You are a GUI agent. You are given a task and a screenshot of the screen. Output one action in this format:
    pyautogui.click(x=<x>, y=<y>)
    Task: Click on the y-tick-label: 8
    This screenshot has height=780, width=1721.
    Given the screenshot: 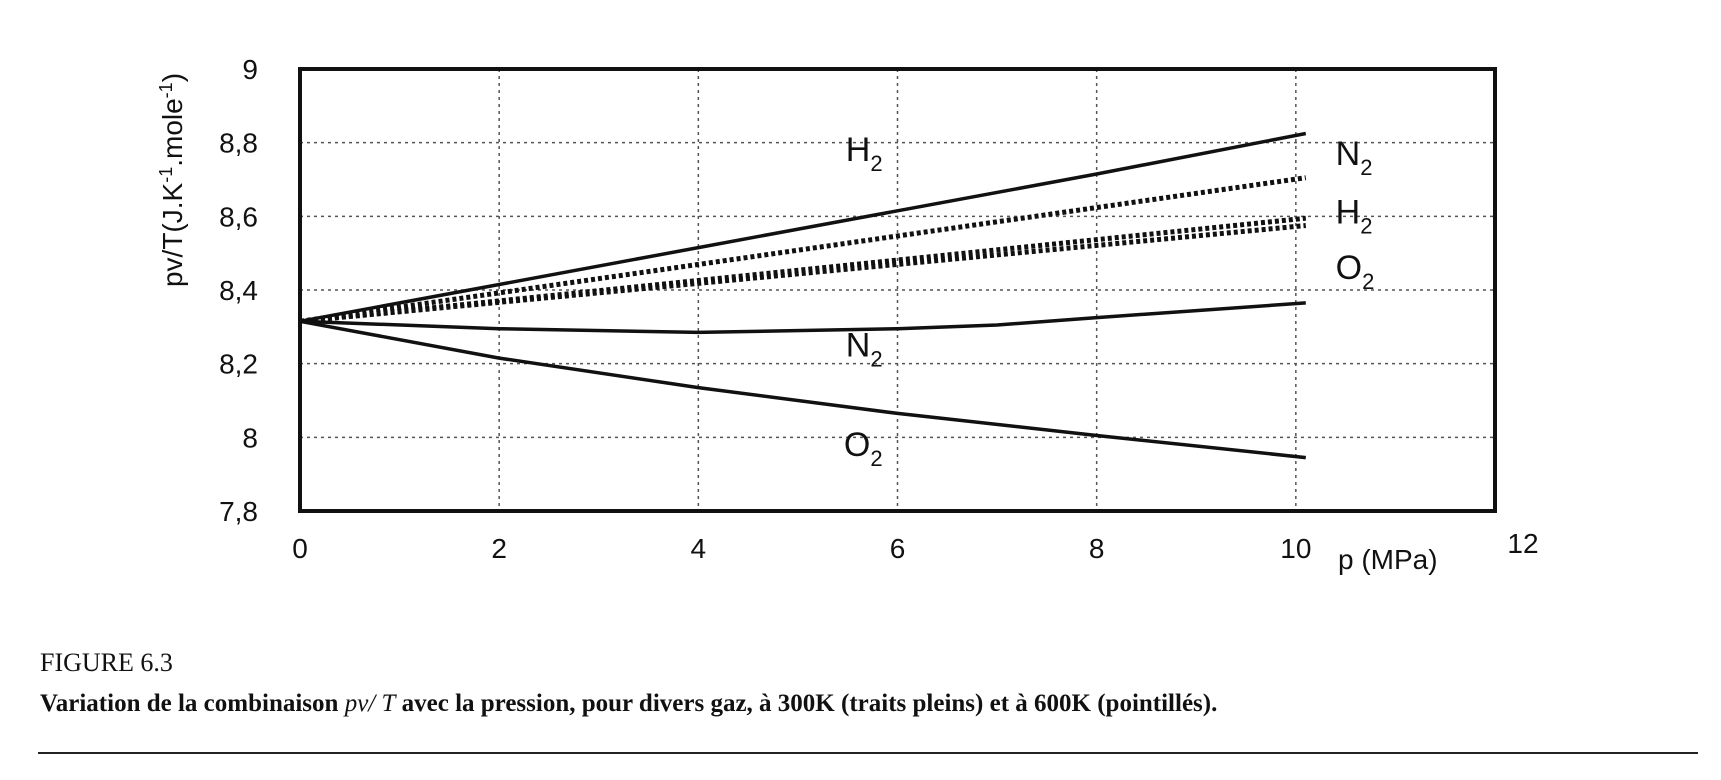 What is the action you would take?
    pyautogui.click(x=250, y=437)
    